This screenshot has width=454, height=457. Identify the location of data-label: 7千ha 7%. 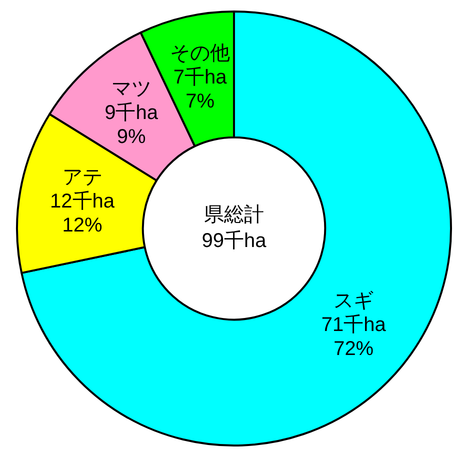
(200, 89).